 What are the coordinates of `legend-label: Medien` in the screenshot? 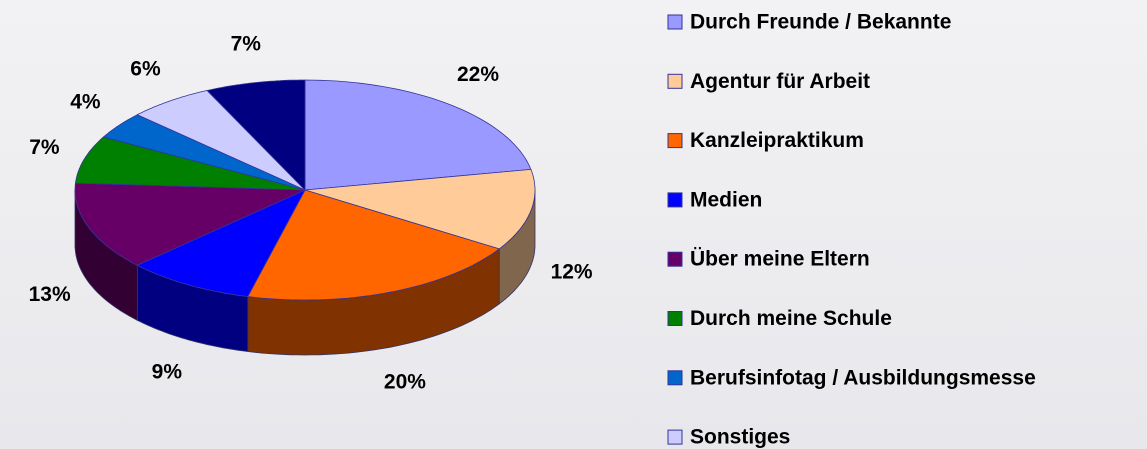 It's located at (726, 199).